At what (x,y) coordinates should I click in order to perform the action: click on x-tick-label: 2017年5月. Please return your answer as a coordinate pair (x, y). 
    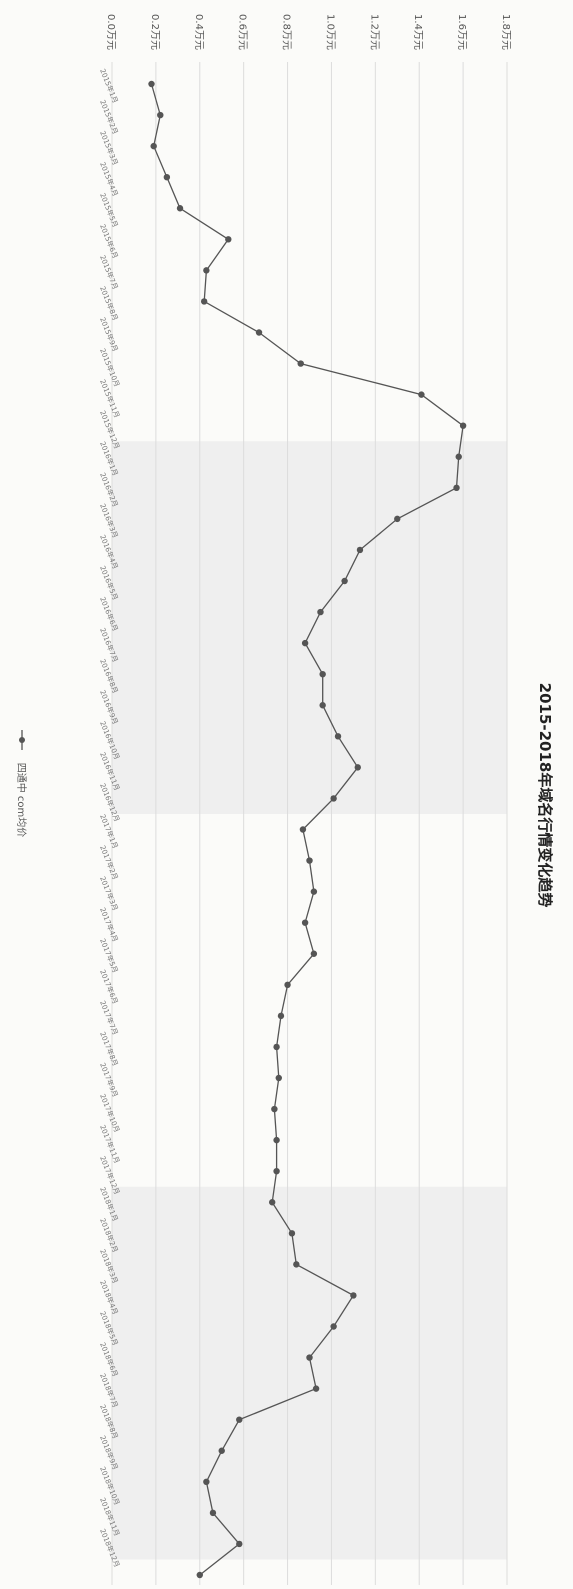
    Looking at the image, I should click on (109, 955).